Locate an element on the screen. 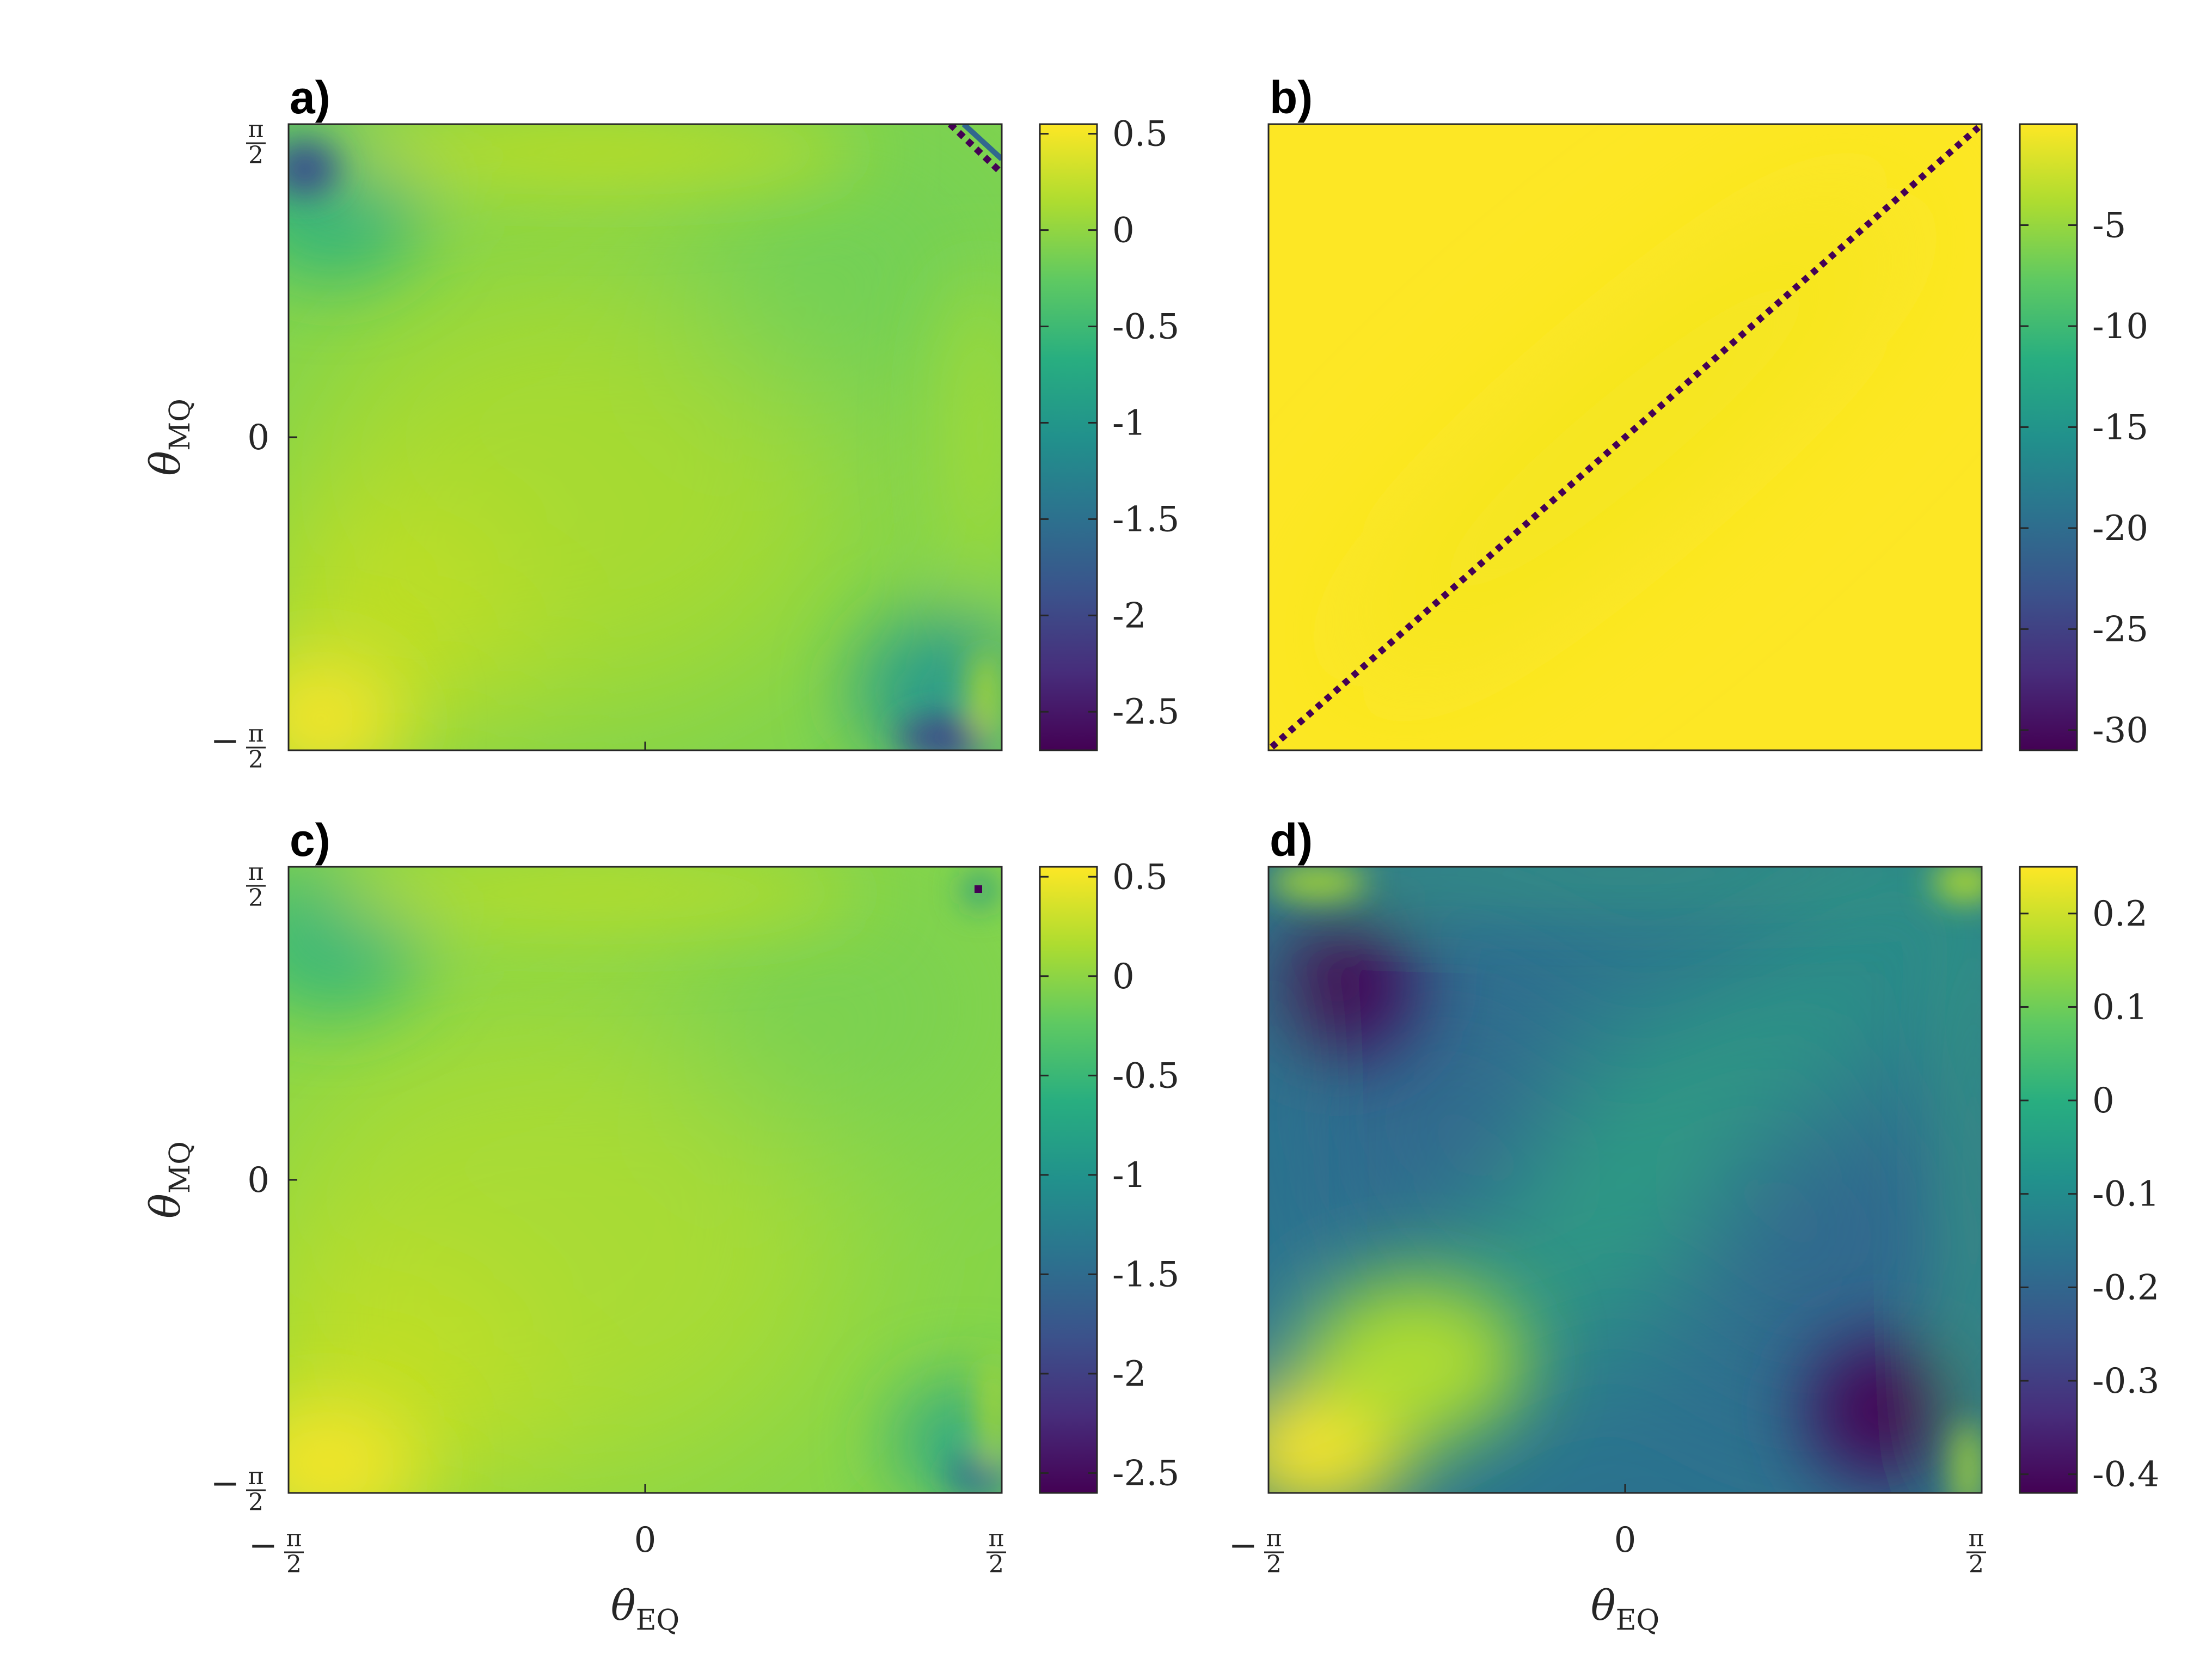  colorbar-tick-label: 0.2 is located at coordinates (2120, 914).